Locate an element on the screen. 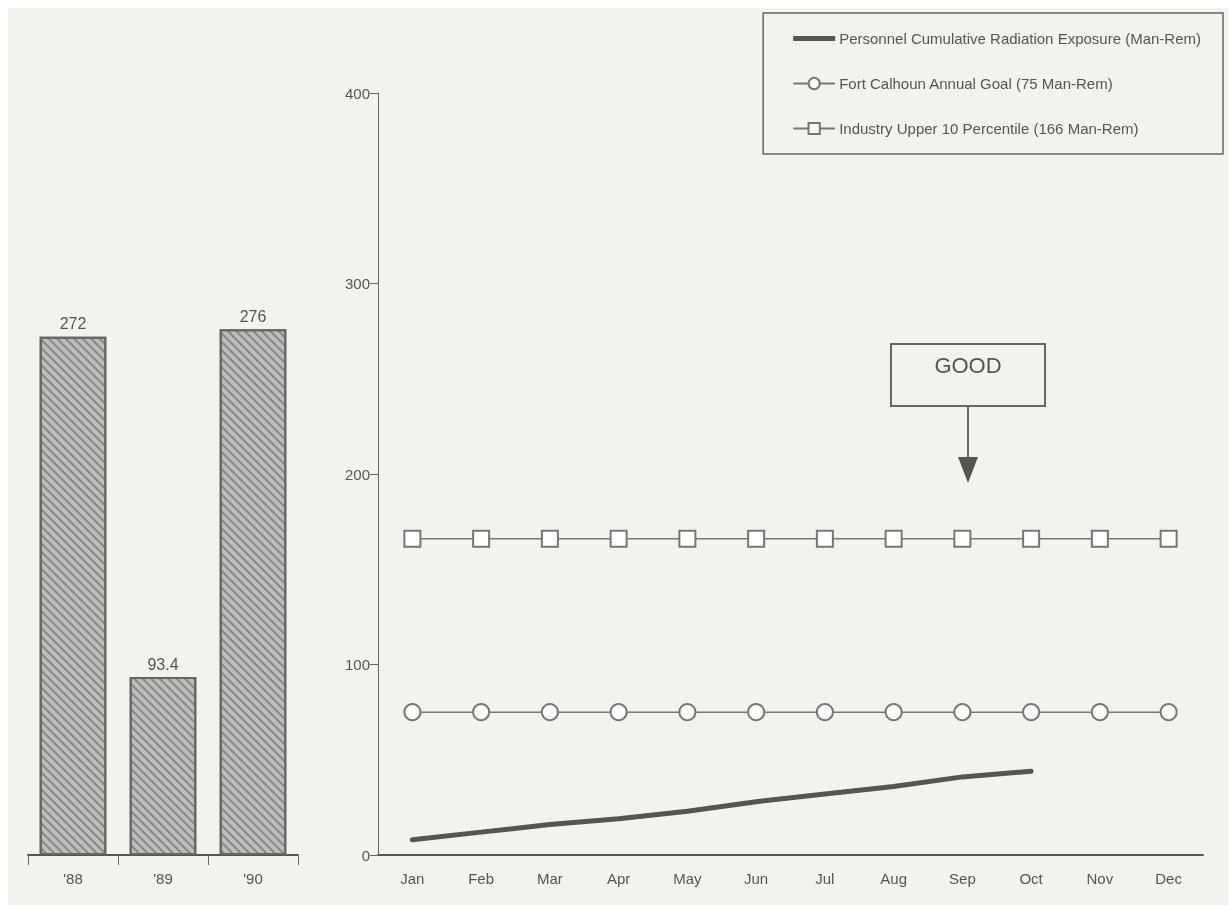  x-tick-label: '90 is located at coordinates (253, 878).